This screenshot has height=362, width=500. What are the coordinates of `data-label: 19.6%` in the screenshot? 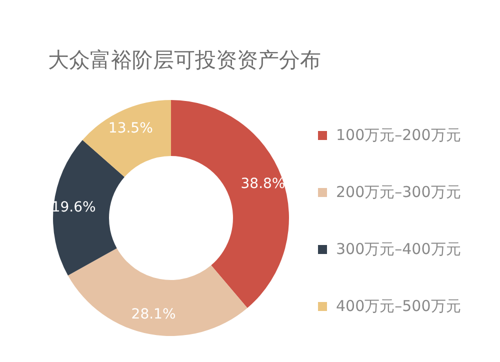 It's located at (73, 208).